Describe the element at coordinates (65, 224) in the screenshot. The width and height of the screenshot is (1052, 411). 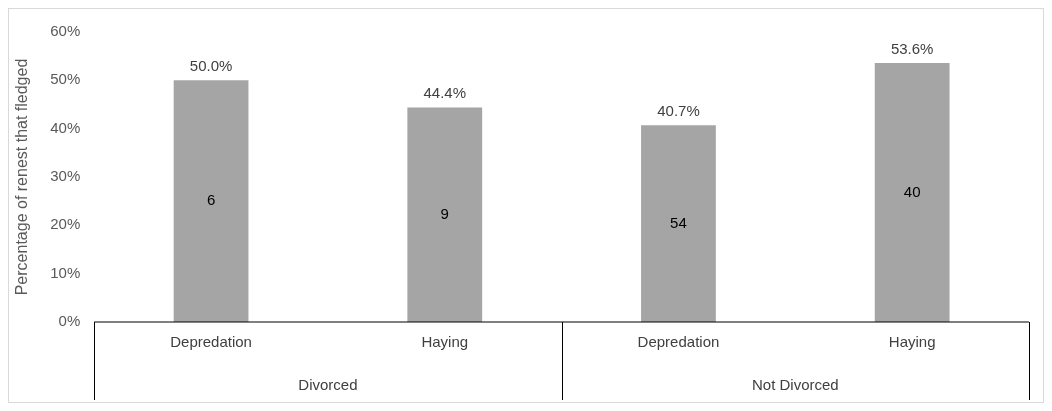
I see `y-tick-label: 20%` at that location.